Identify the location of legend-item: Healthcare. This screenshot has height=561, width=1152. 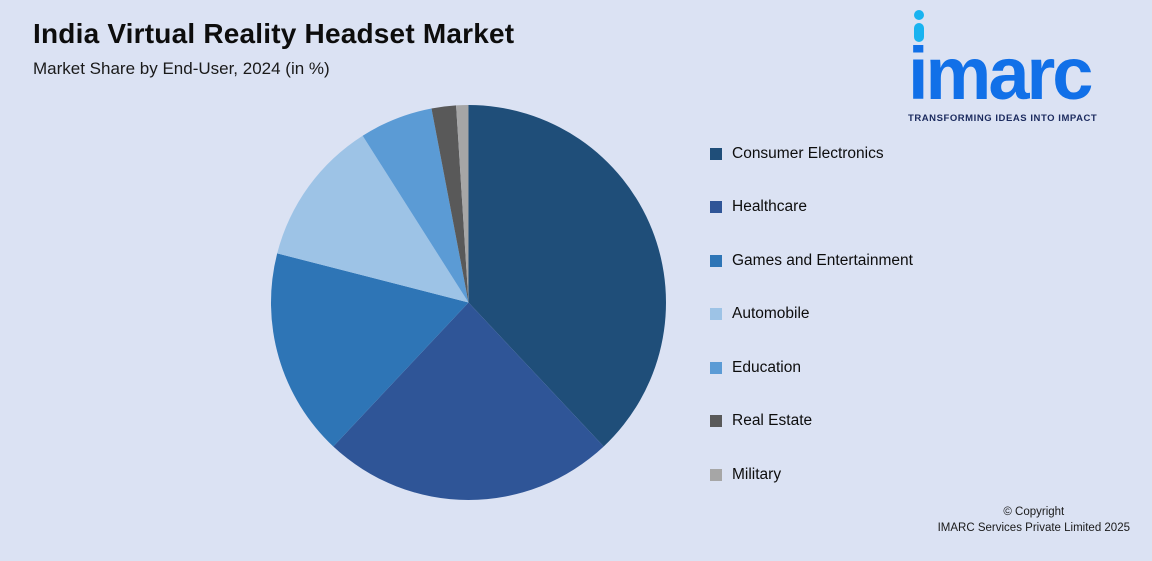
(811, 207).